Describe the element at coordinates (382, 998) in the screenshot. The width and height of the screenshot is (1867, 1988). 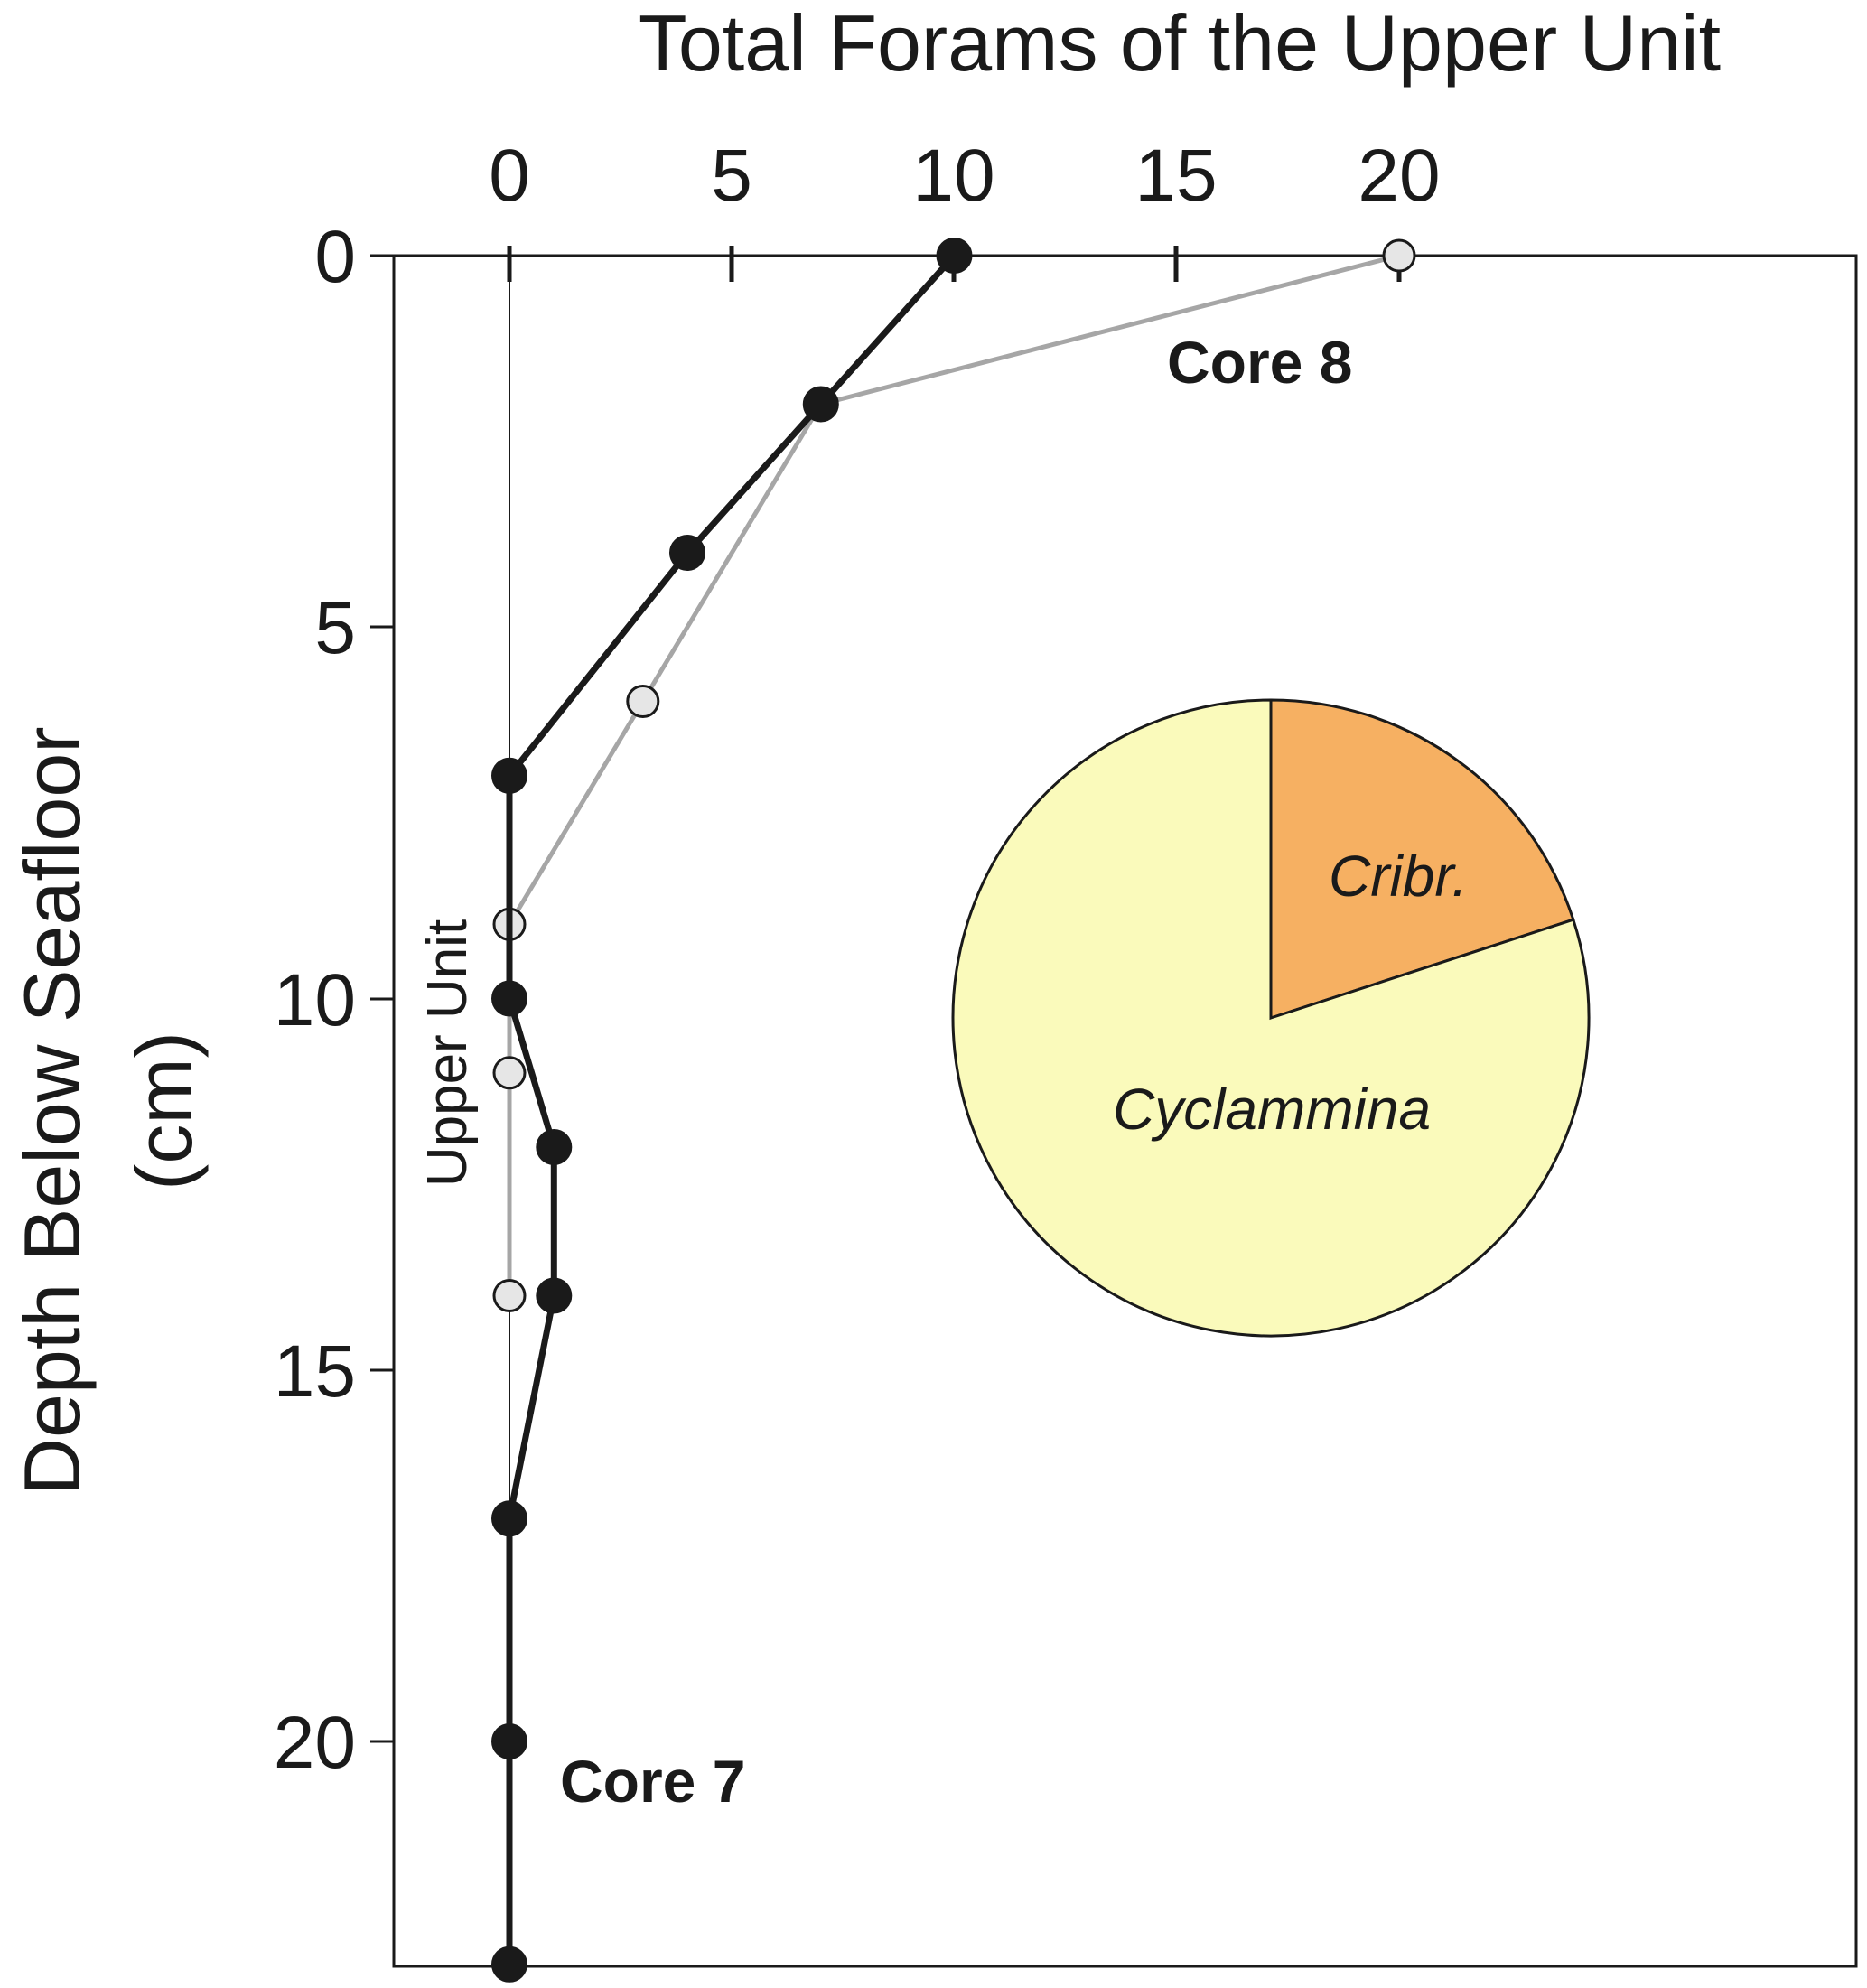
I see `y-axis-ticks` at that location.